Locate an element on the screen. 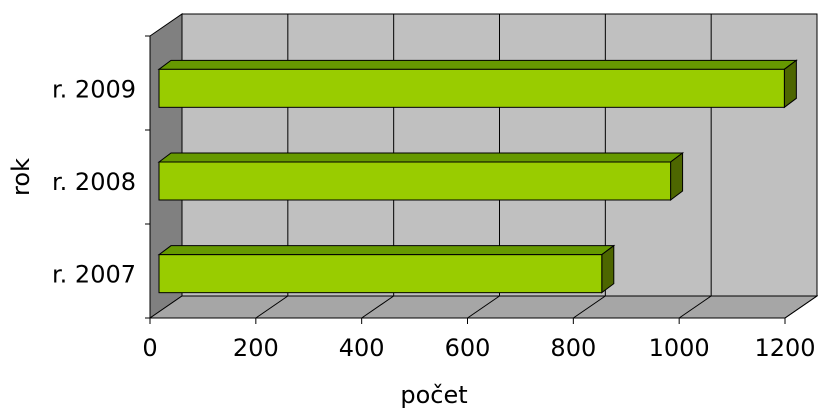 The image size is (818, 414). y-tick-label: r. 2007 is located at coordinates (94, 275).